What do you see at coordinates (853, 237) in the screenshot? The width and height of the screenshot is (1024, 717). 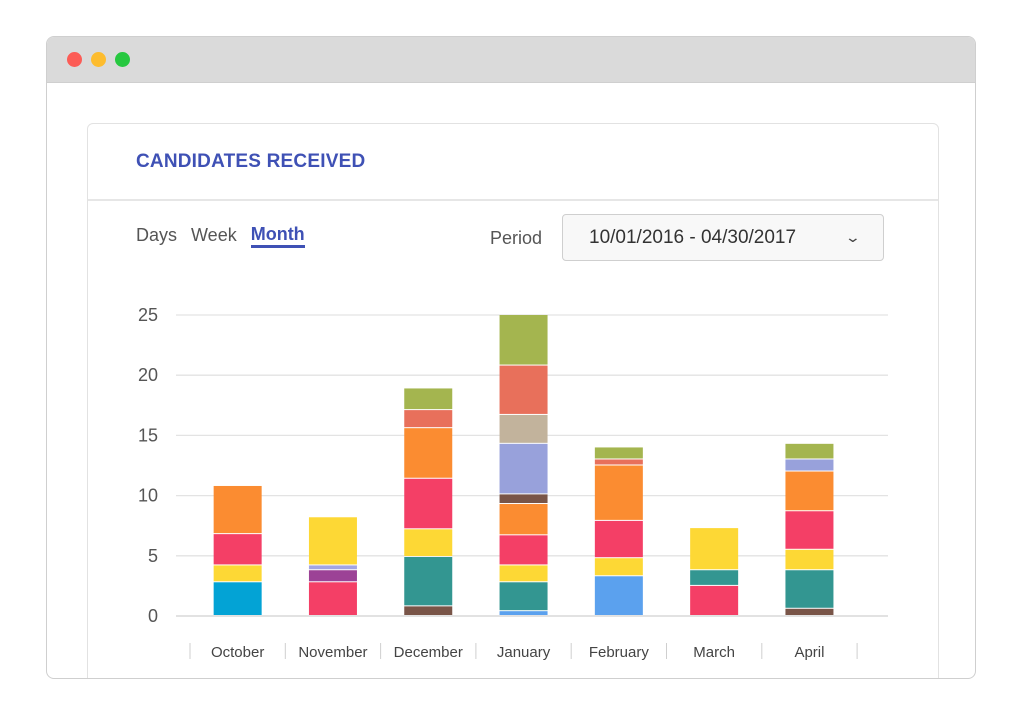 I see `chevron-down-icon: ⌄` at bounding box center [853, 237].